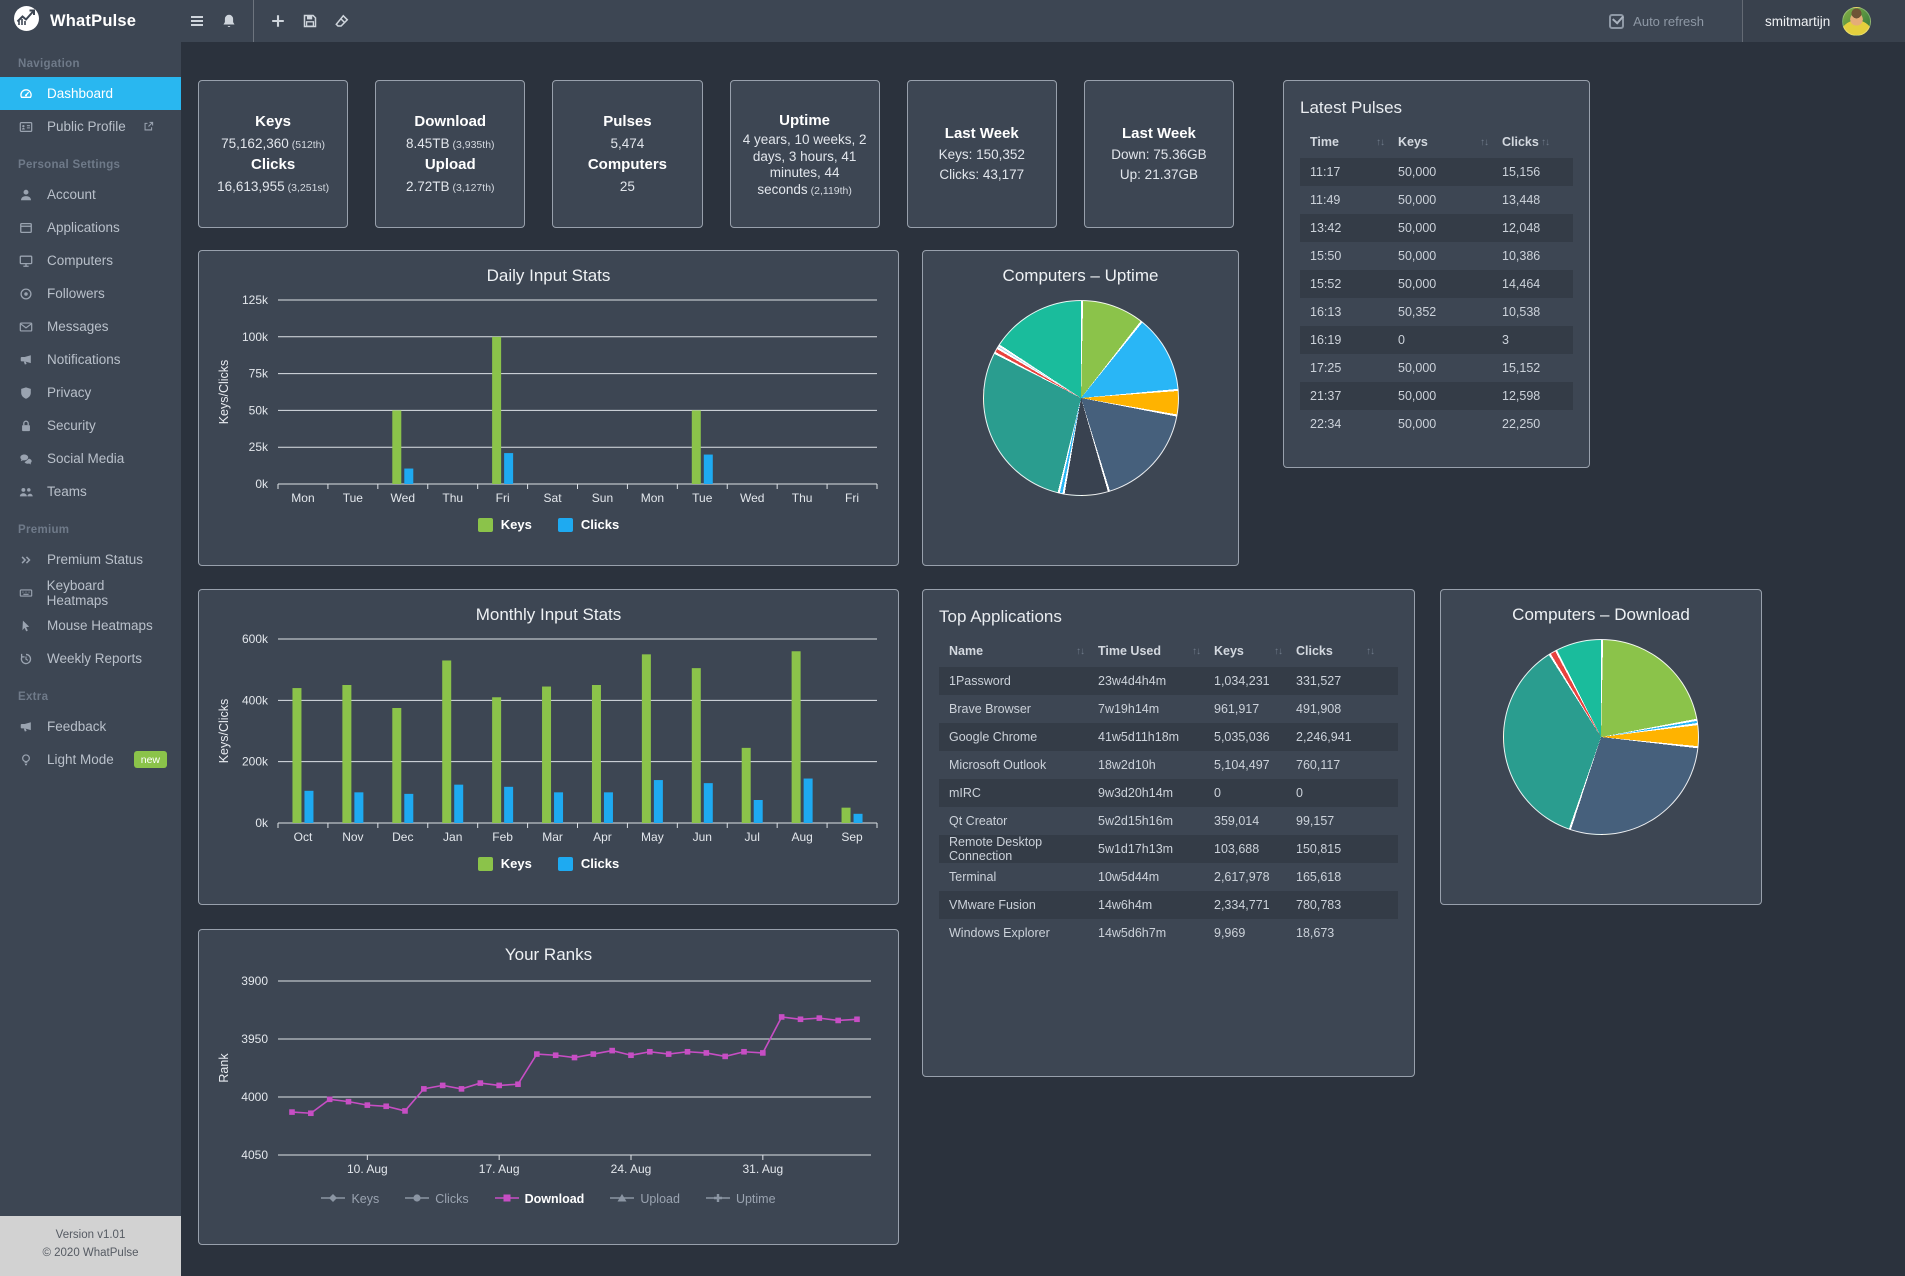 The image size is (1905, 1276). Describe the element at coordinates (1299, 793) in the screenshot. I see `cell: 0` at that location.